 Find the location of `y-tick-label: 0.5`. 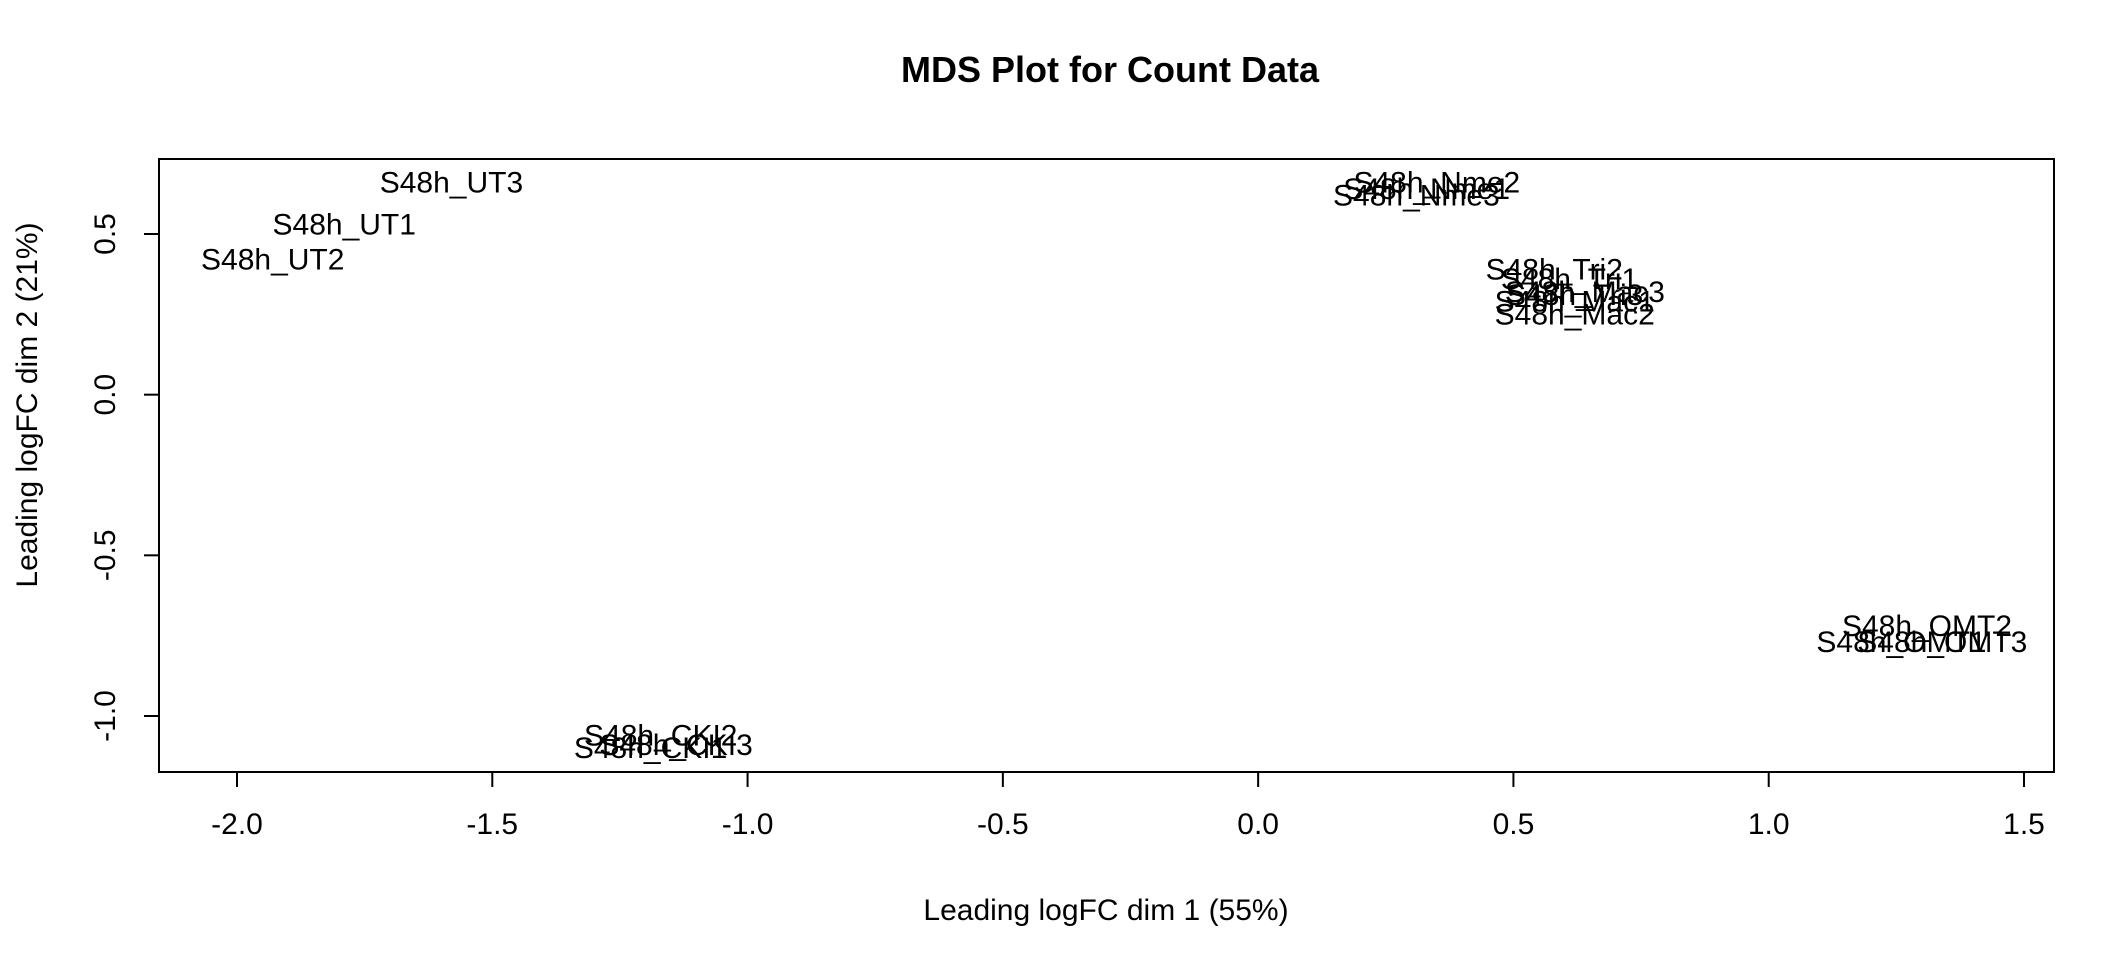

y-tick-label: 0.5 is located at coordinates (105, 234).